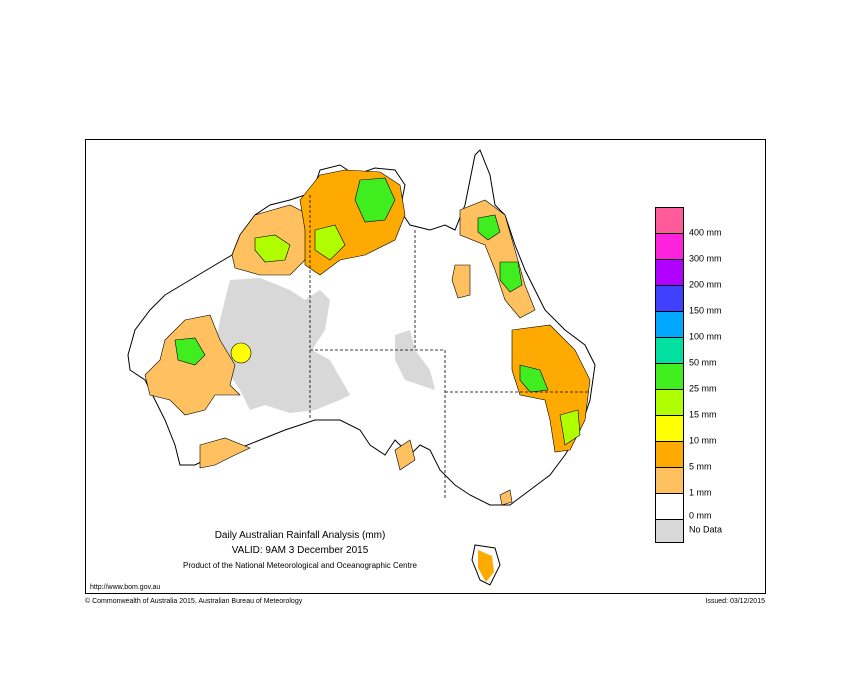 The image size is (850, 685). I want to click on legend-label: 10 mm, so click(703, 440).